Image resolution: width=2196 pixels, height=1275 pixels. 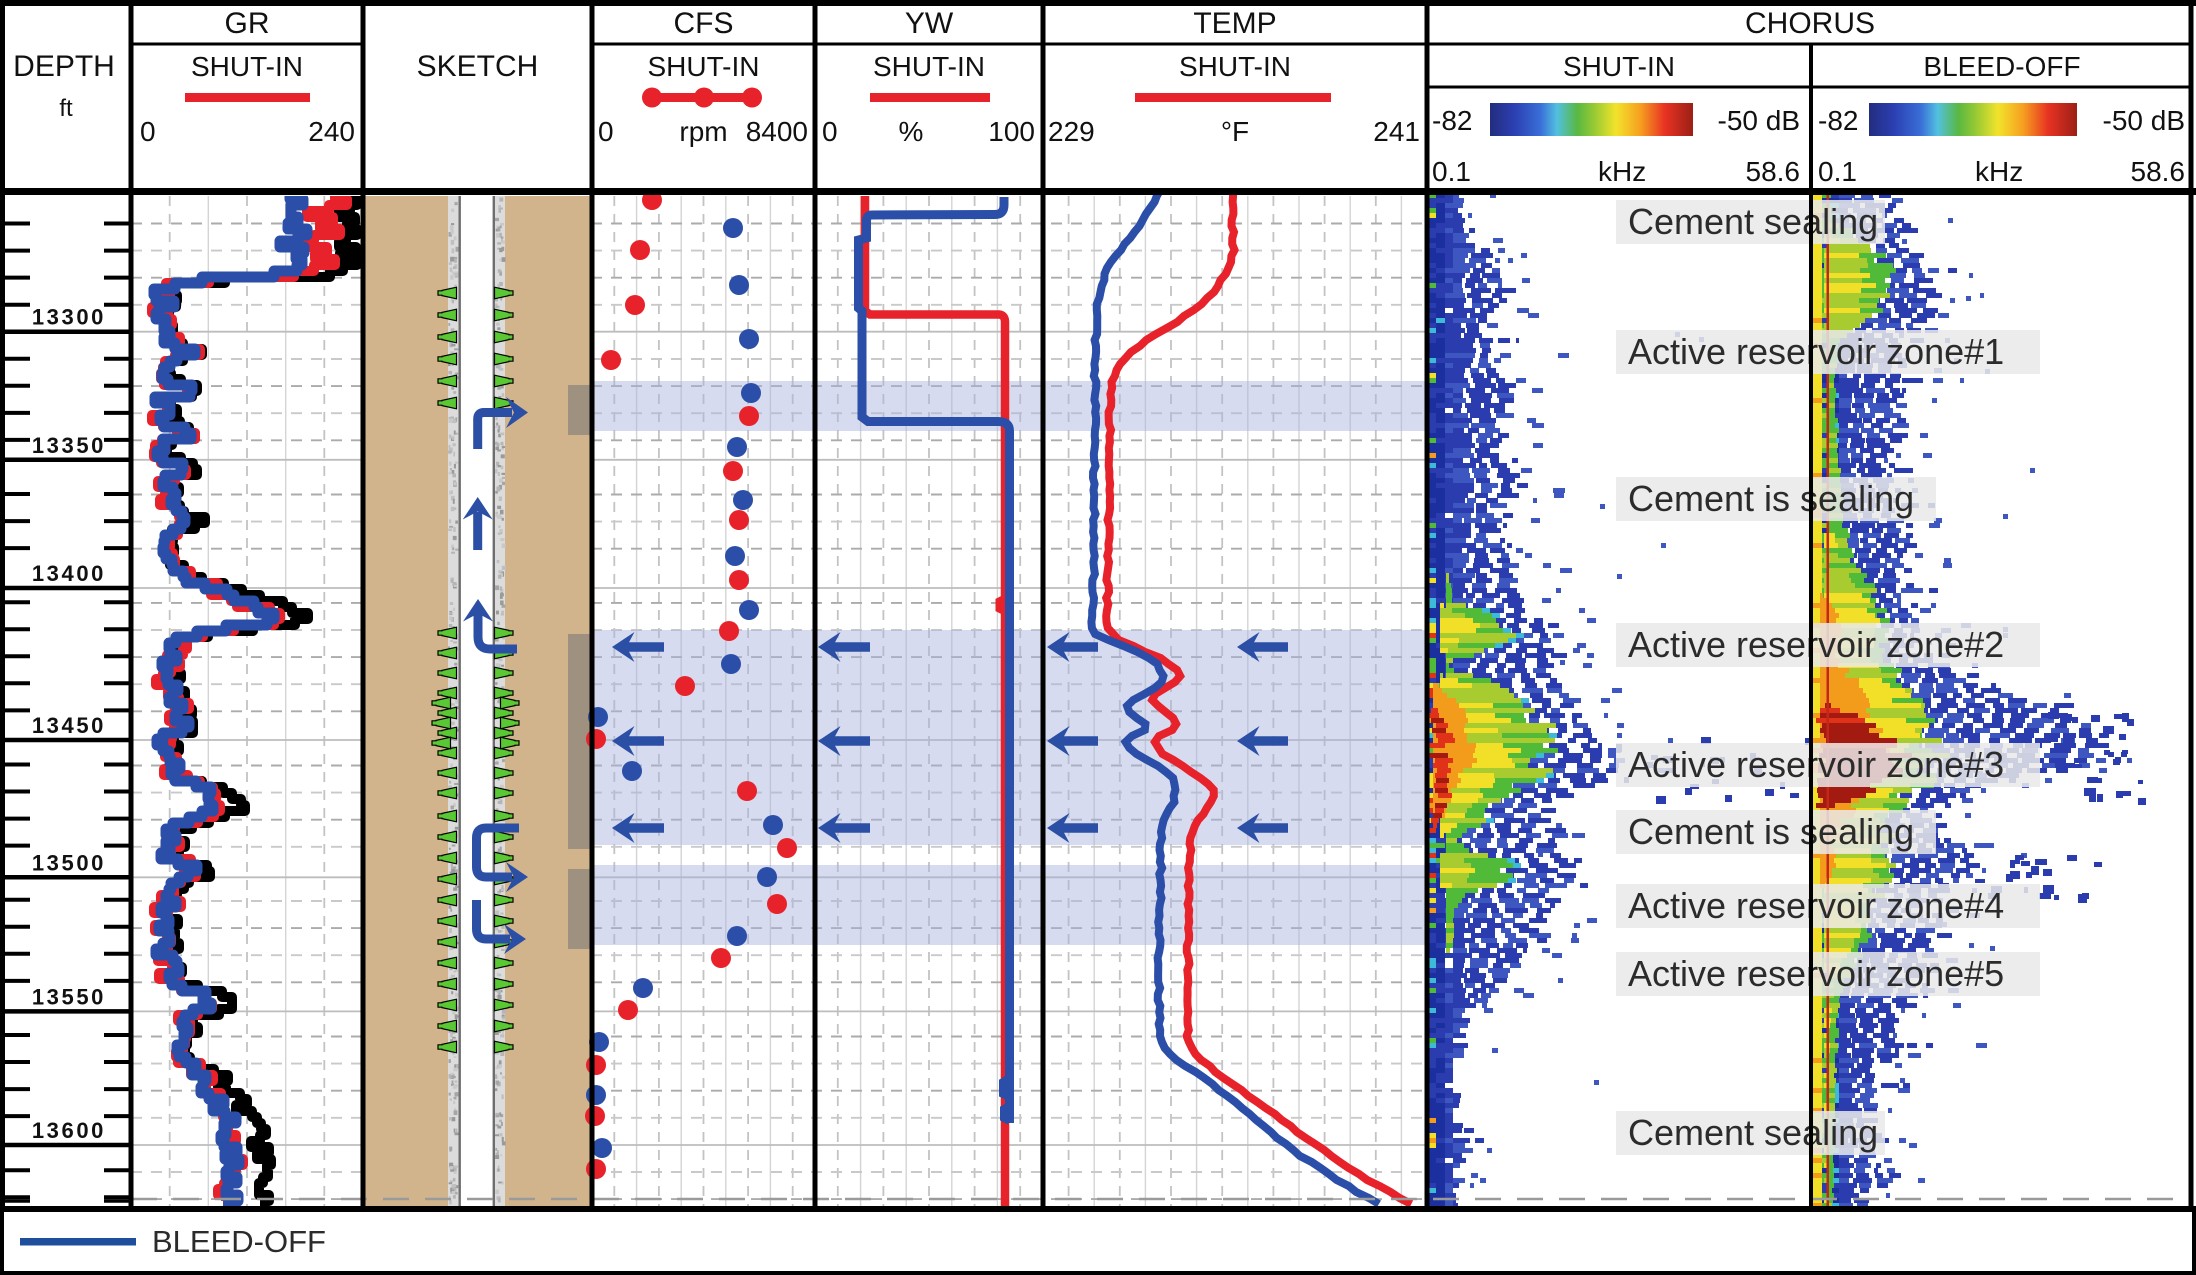 I want to click on svg-text: YW, so click(x=929, y=23).